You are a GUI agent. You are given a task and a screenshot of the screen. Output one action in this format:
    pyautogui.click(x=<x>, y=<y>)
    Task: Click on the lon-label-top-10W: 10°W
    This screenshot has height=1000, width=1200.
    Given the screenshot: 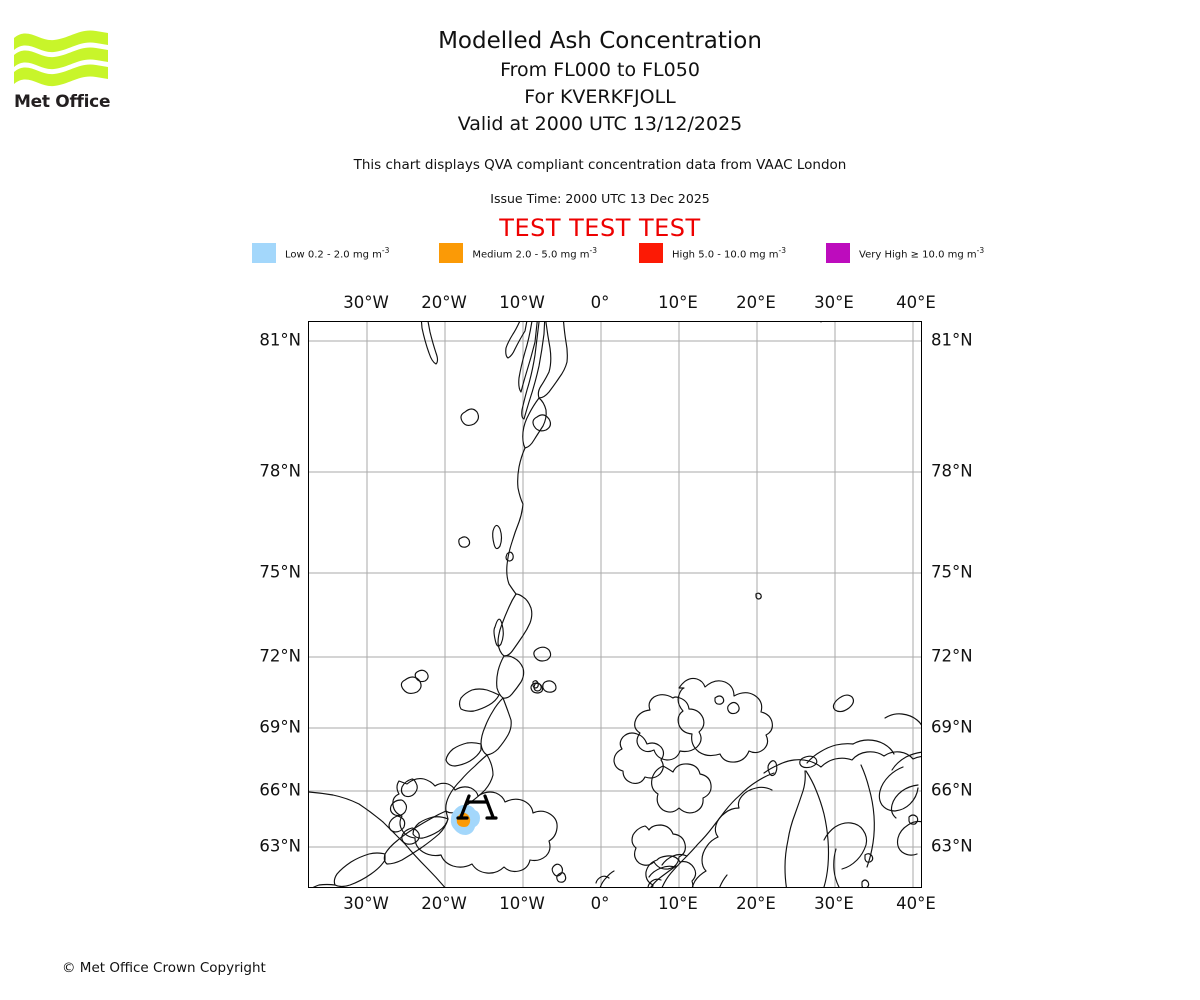 What is the action you would take?
    pyautogui.click(x=522, y=302)
    